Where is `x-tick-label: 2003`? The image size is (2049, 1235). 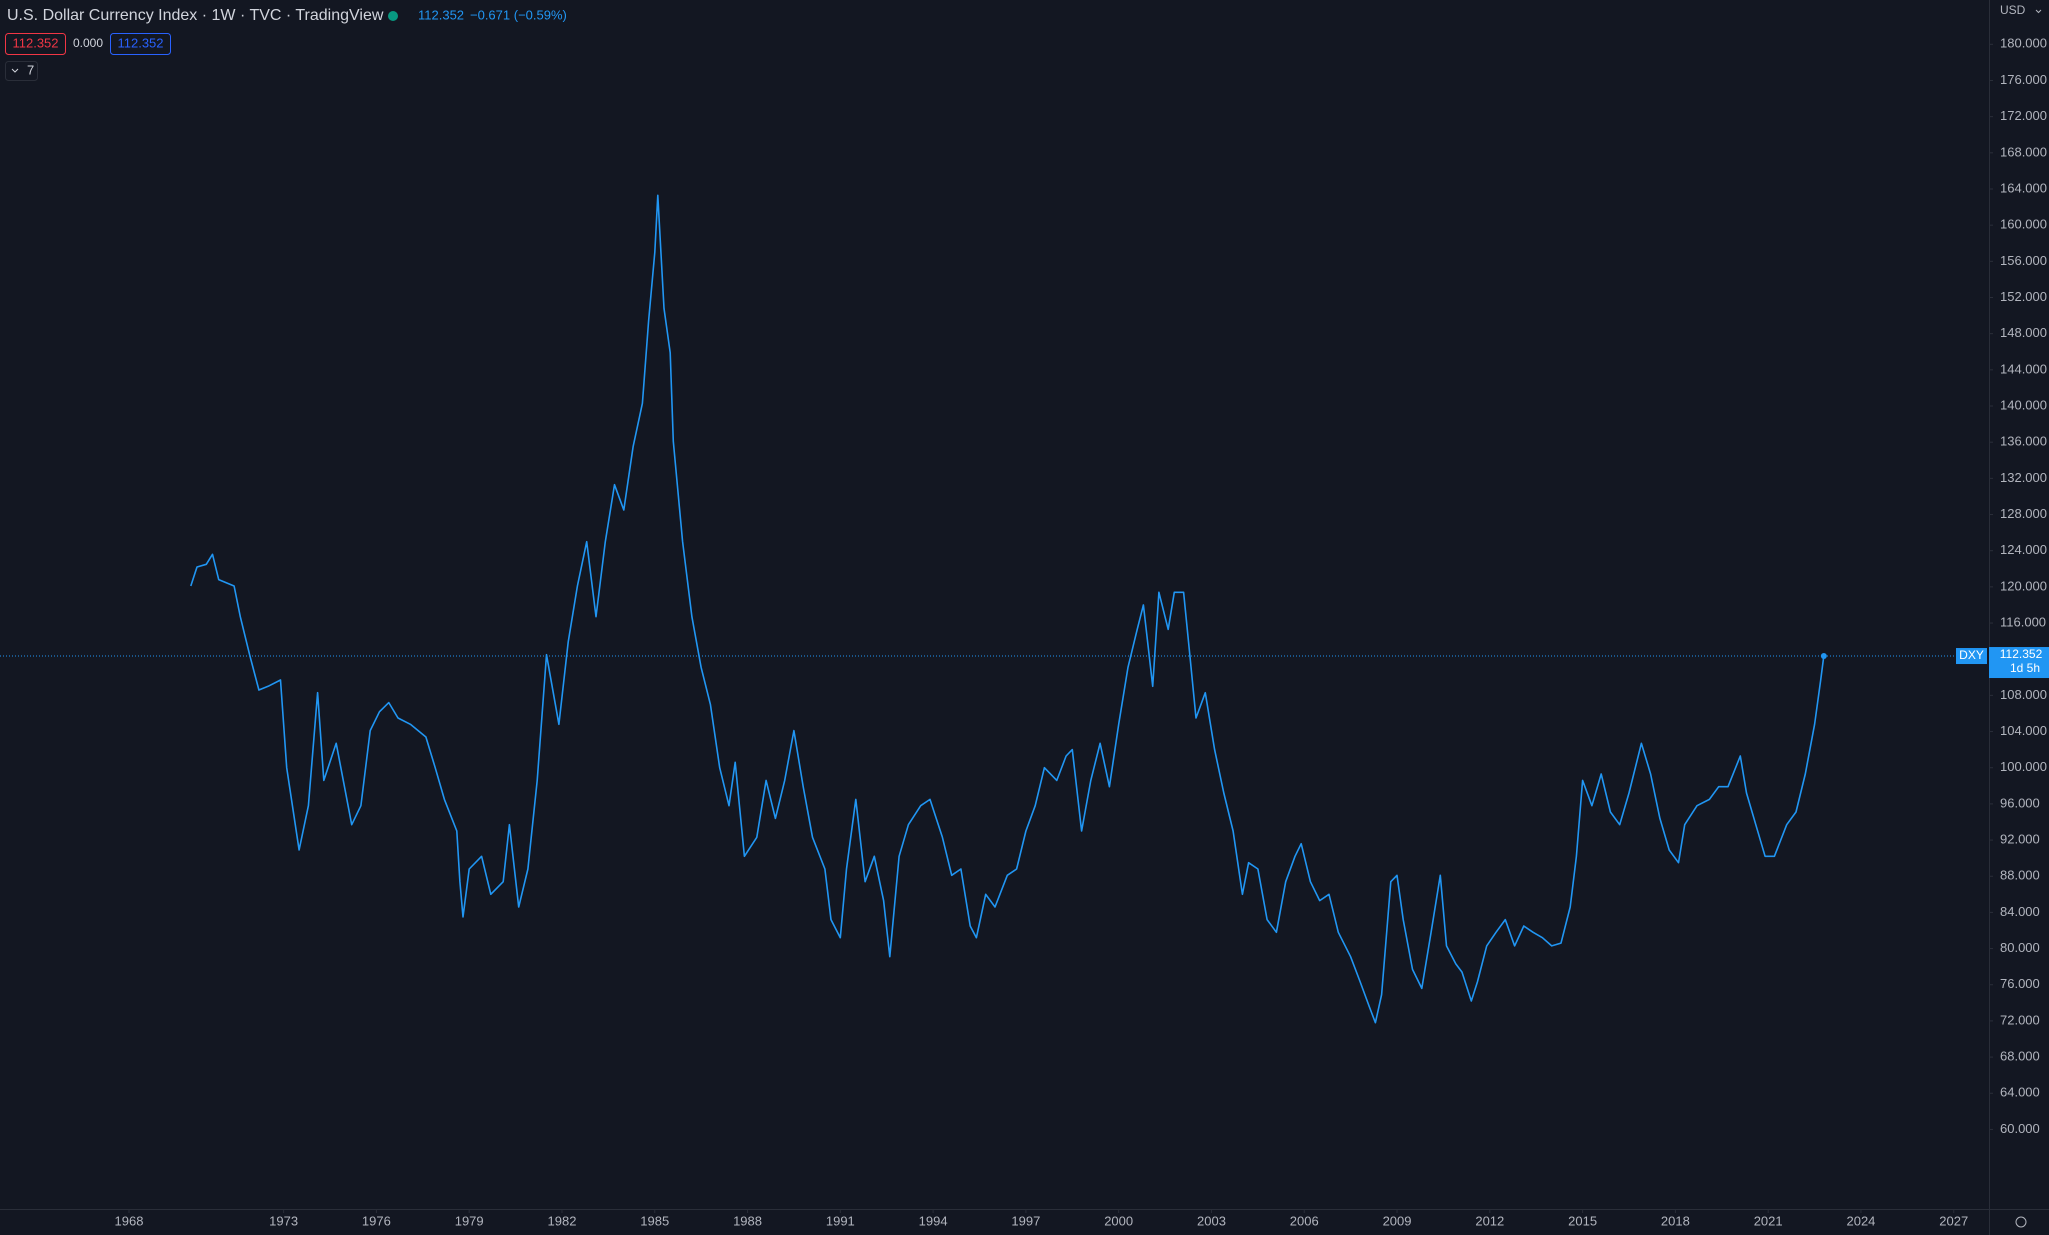 x-tick-label: 2003 is located at coordinates (1211, 1220).